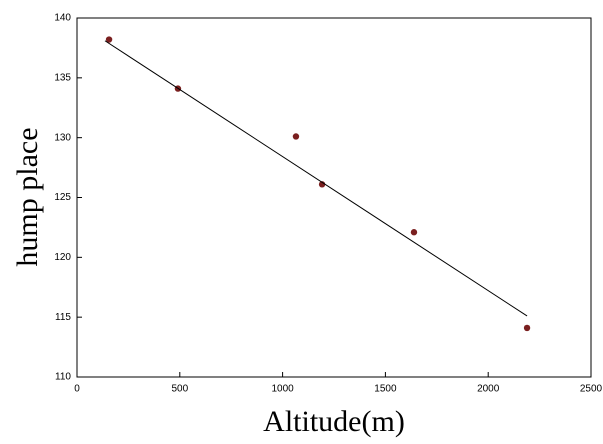 The image size is (603, 444). Describe the element at coordinates (282, 389) in the screenshot. I see `x-tick-label: 1000` at that location.